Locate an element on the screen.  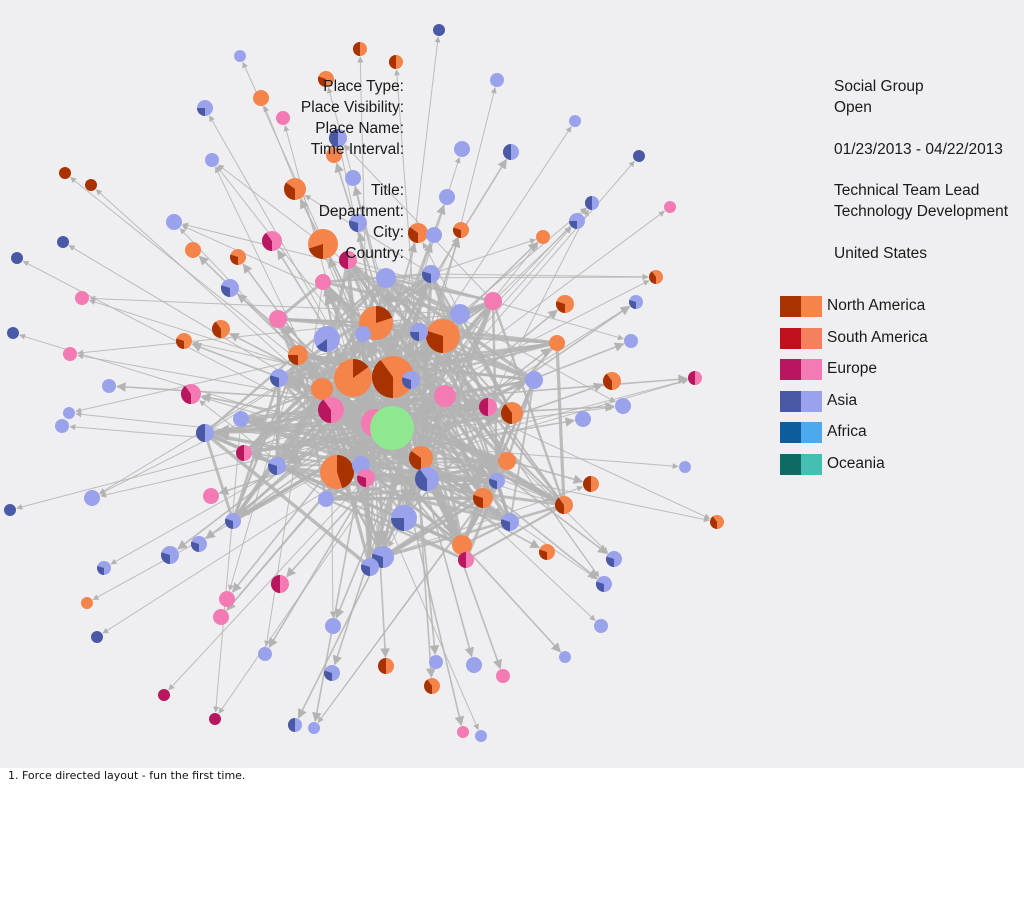
focus-node is located at coordinates (392, 428).